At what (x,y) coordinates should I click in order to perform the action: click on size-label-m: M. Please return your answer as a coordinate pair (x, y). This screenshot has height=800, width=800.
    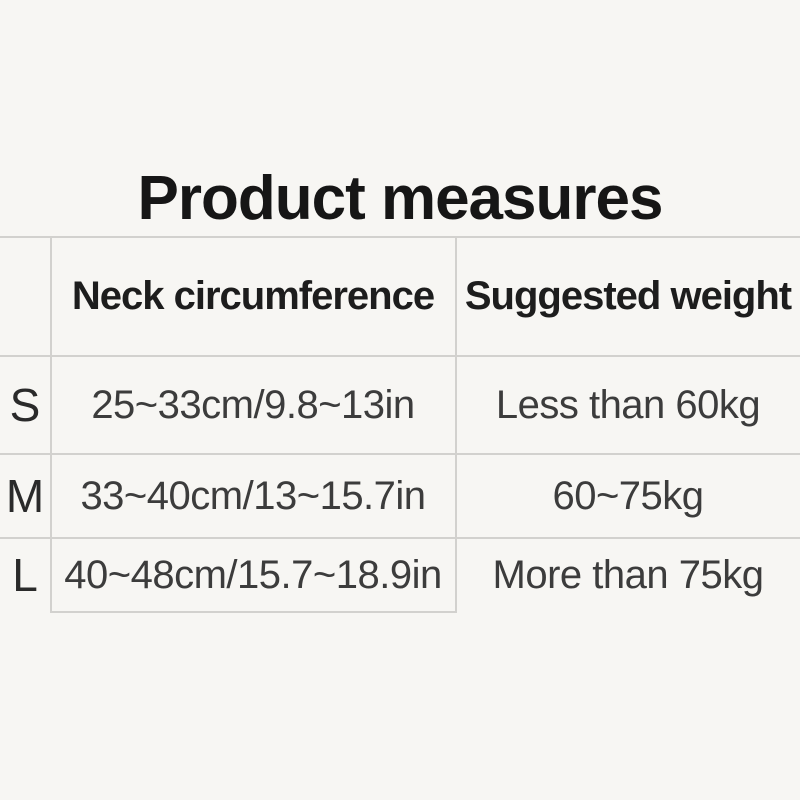
    Looking at the image, I should click on (25, 496).